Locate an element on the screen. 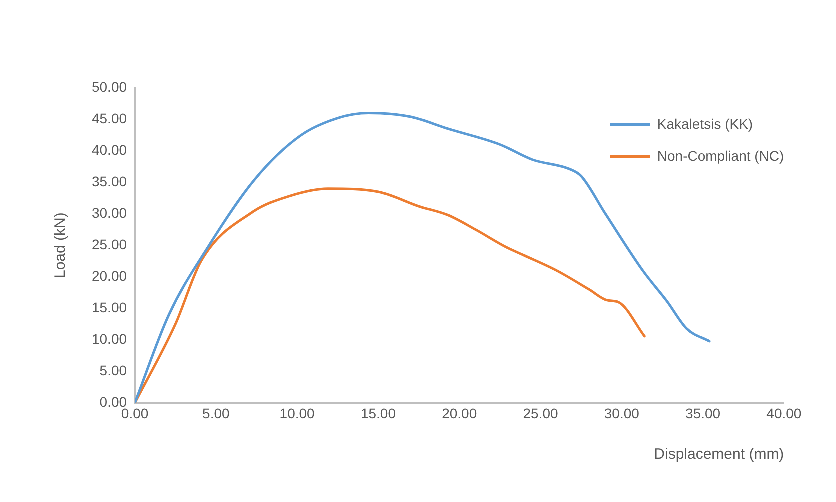 This screenshot has height=502, width=836. y-tick-label: 40.00 is located at coordinates (110, 150).